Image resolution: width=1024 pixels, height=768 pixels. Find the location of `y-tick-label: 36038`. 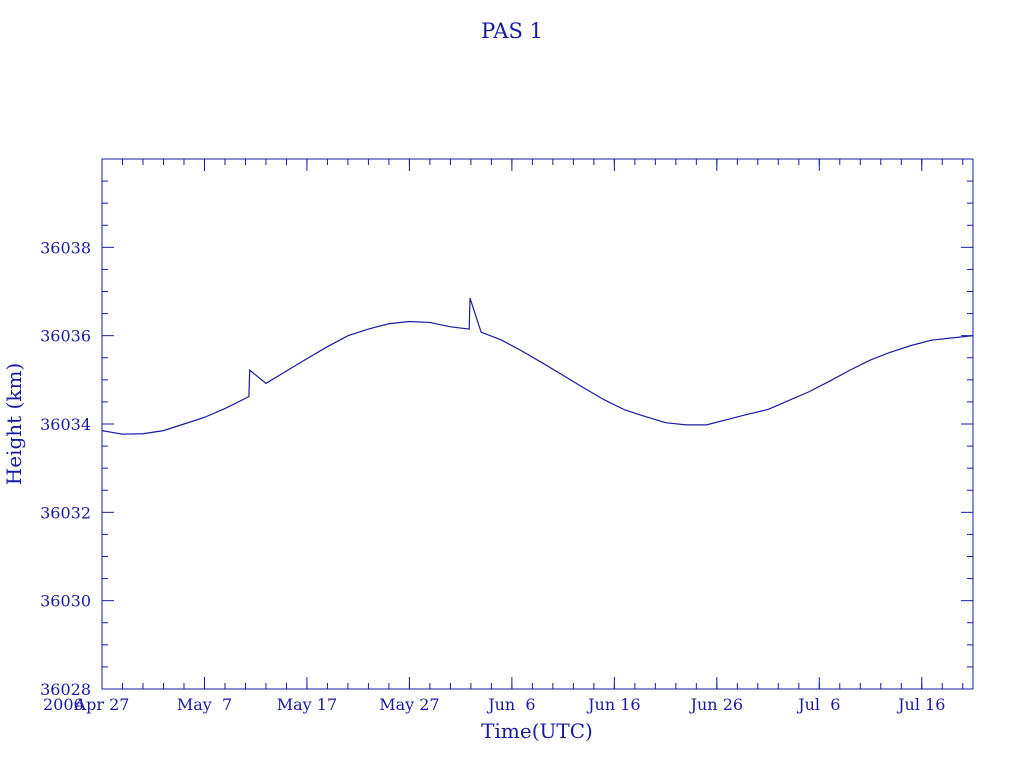

y-tick-label: 36038 is located at coordinates (65, 247).